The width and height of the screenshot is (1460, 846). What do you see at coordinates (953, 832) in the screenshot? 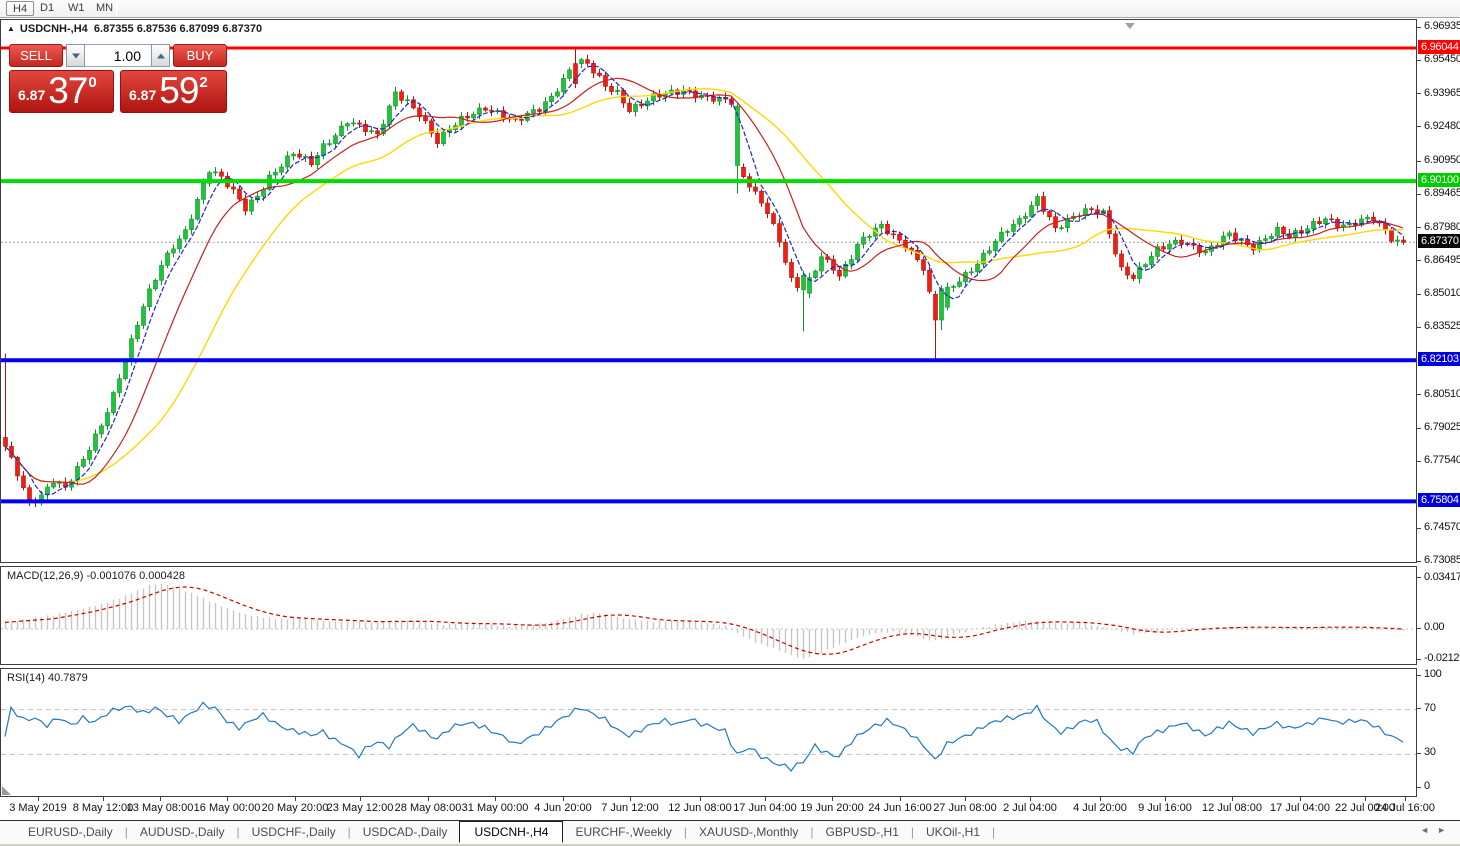
I see `chart-tab-ukoil: UKOil-,H1` at bounding box center [953, 832].